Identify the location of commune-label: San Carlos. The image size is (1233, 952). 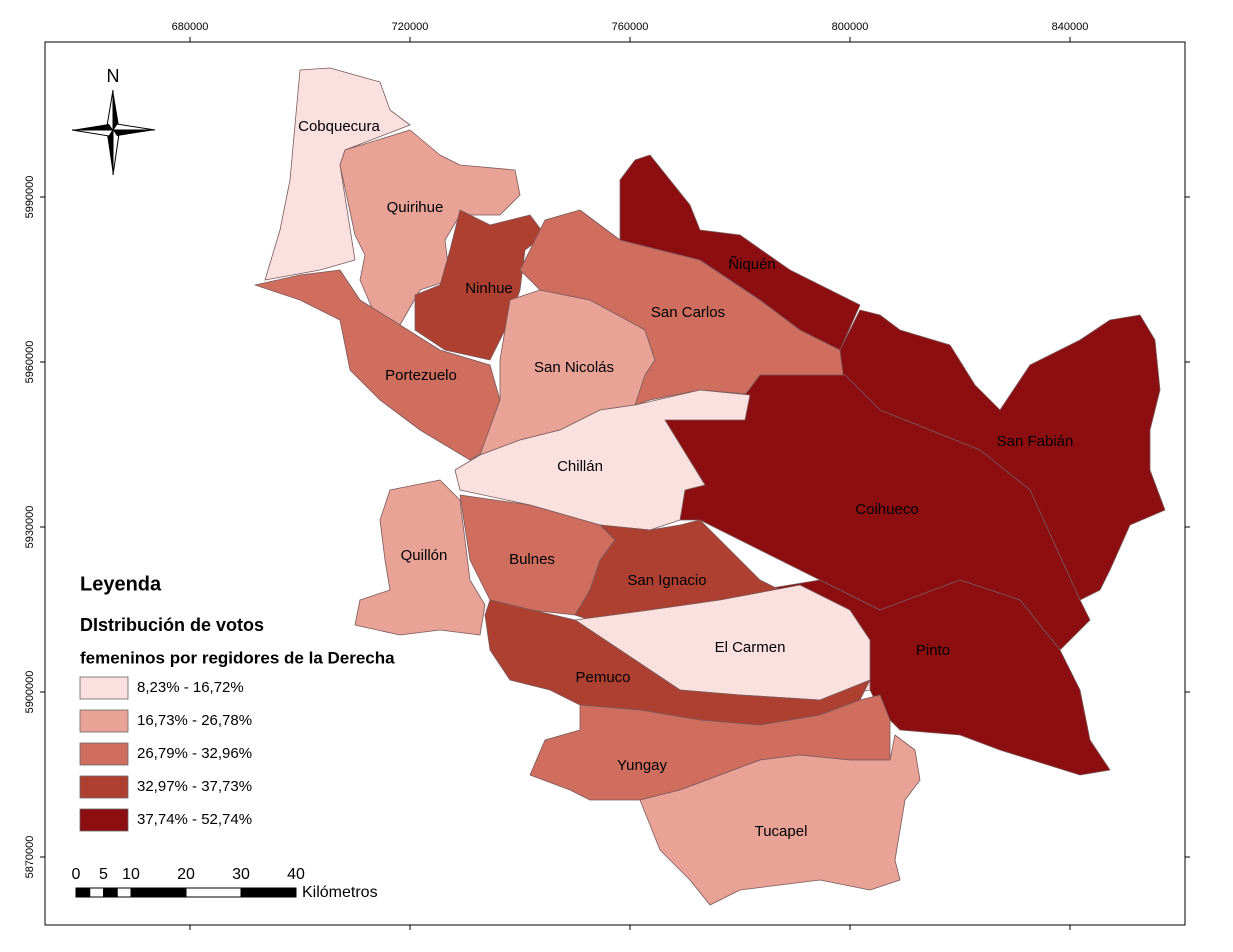
(688, 312).